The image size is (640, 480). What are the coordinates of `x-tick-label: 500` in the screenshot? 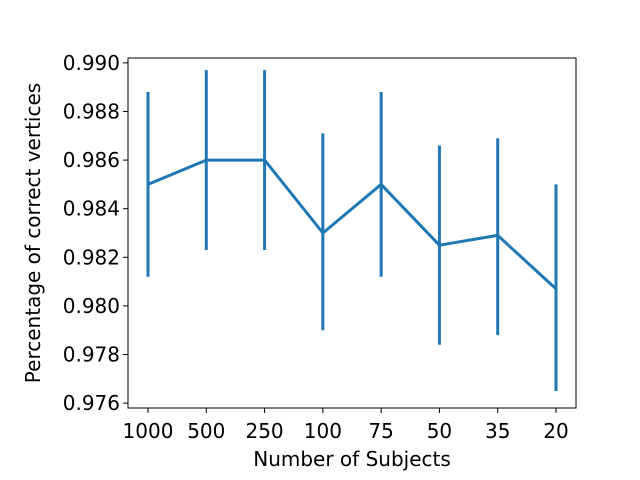 It's located at (206, 431).